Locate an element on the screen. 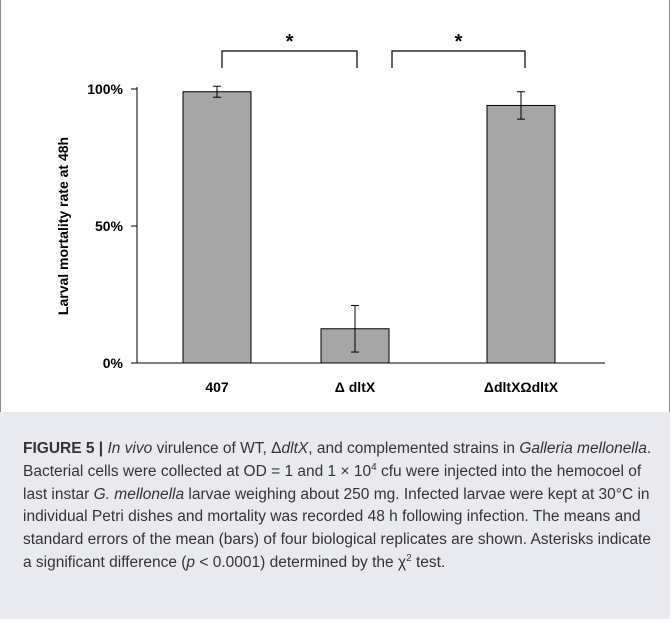  y-tick-label: 50% is located at coordinates (109, 226).